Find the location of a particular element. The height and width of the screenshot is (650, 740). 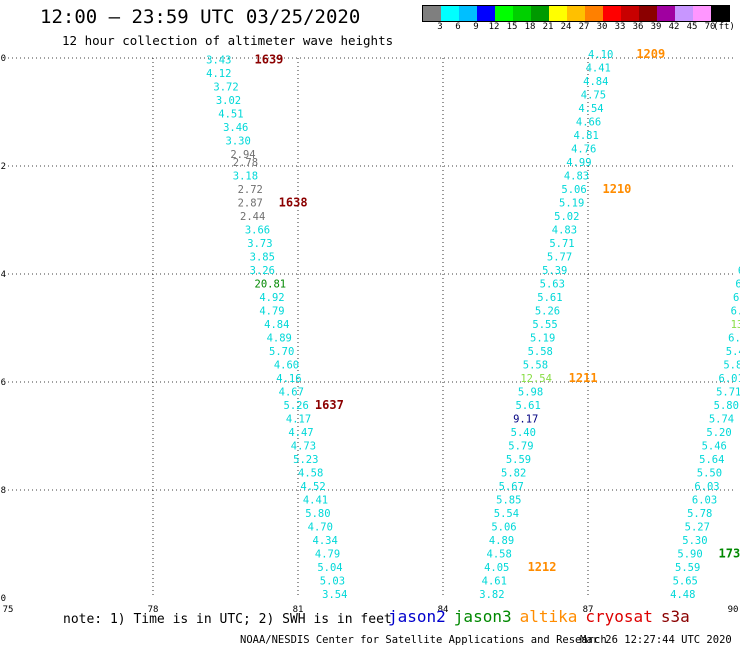

swh-value: 5.03 is located at coordinates (332, 582).